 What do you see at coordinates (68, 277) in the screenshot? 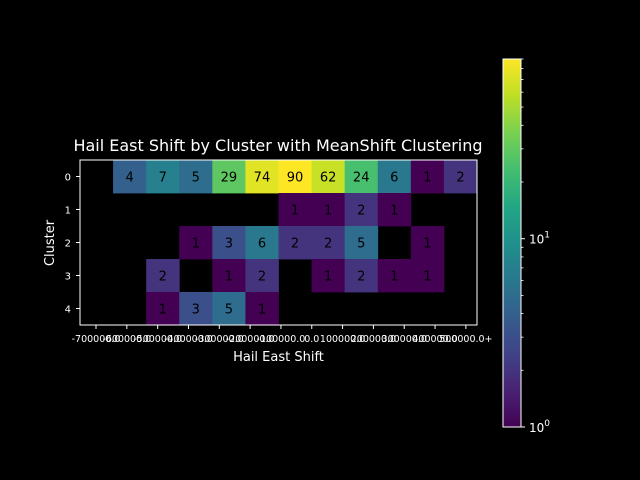
I see `y-tick-label: 3` at bounding box center [68, 277].